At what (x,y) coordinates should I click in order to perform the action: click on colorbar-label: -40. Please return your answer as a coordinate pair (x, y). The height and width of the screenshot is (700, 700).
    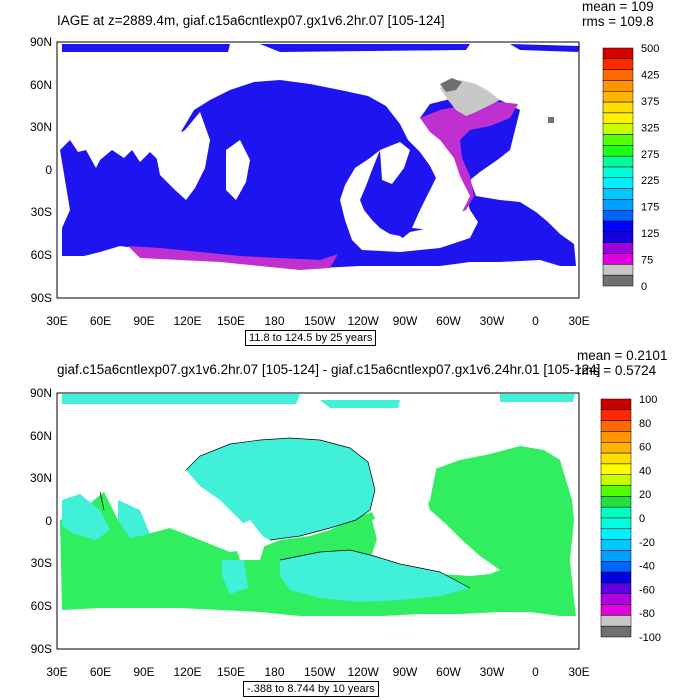
    Looking at the image, I should click on (647, 567).